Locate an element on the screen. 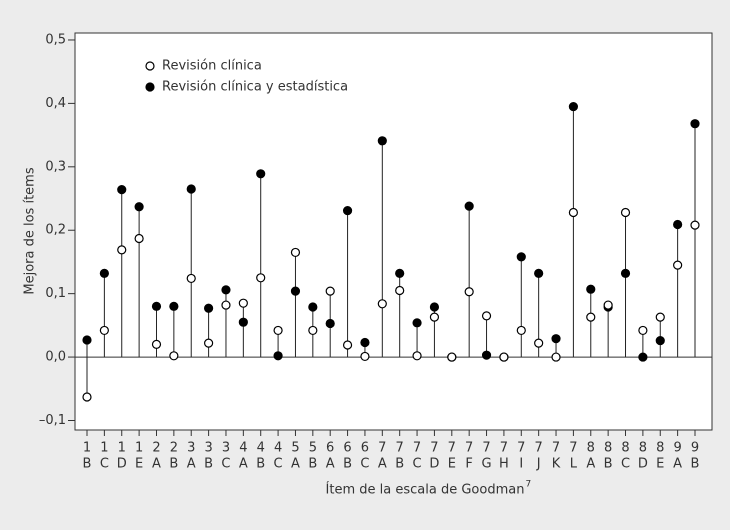 The width and height of the screenshot is (730, 530). x-tick-label: I is located at coordinates (521, 464).